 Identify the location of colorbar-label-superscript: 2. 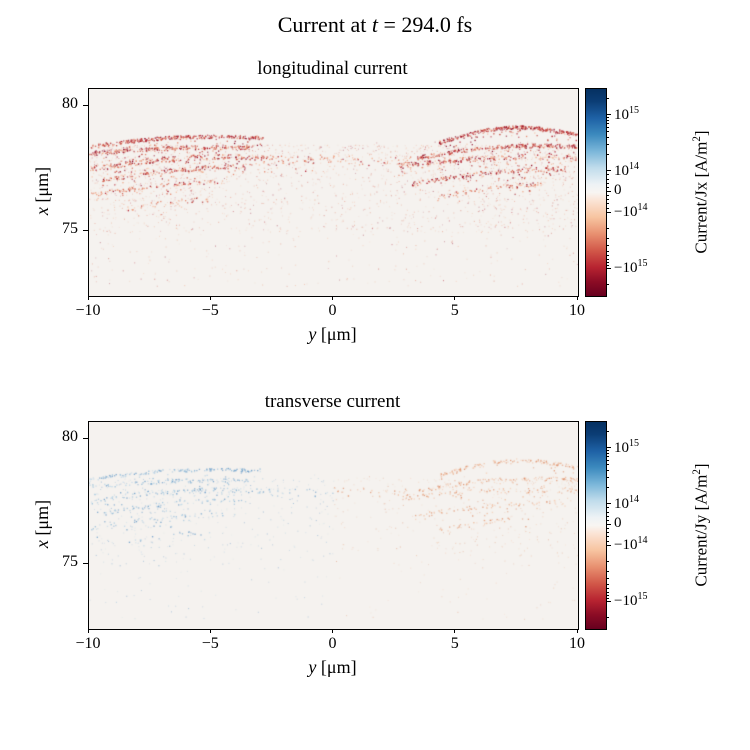
(697, 472).